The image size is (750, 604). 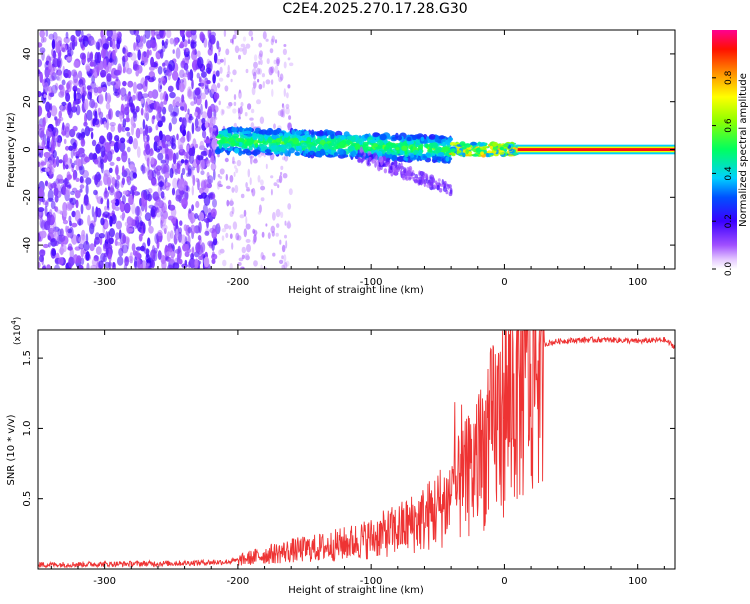 What do you see at coordinates (724, 149) in the screenshot?
I see `colorbar-gradient` at bounding box center [724, 149].